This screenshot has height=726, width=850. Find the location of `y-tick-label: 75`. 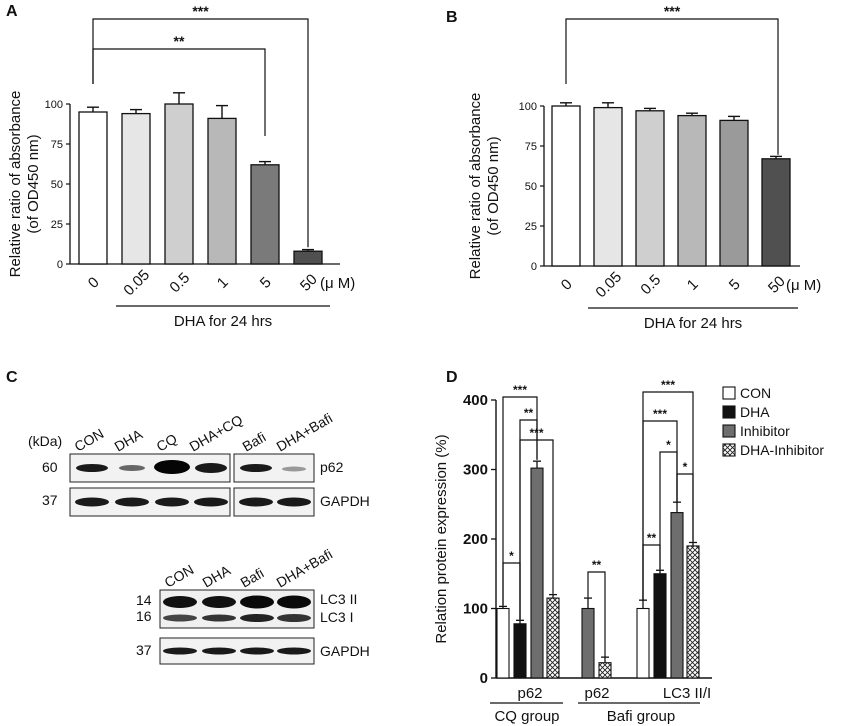

y-tick-label: 75 is located at coordinates (57, 145).